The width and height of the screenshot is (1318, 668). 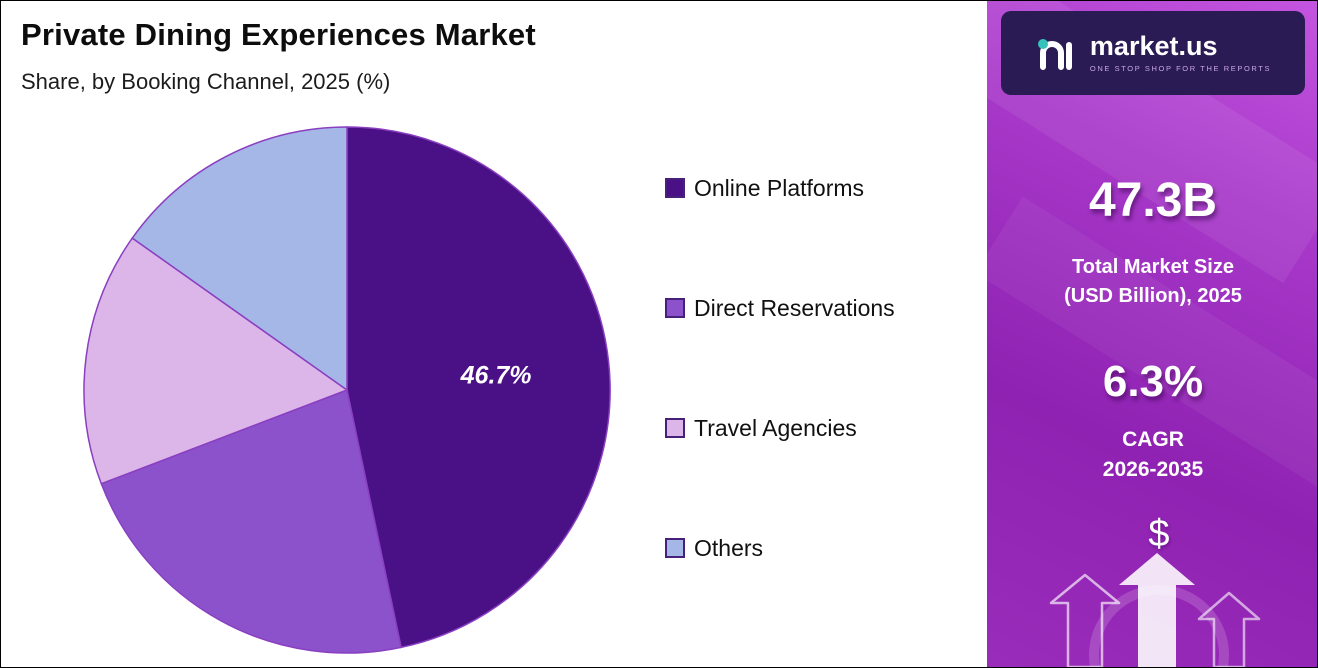 What do you see at coordinates (1153, 381) in the screenshot?
I see `cagr-value: 6.3%` at bounding box center [1153, 381].